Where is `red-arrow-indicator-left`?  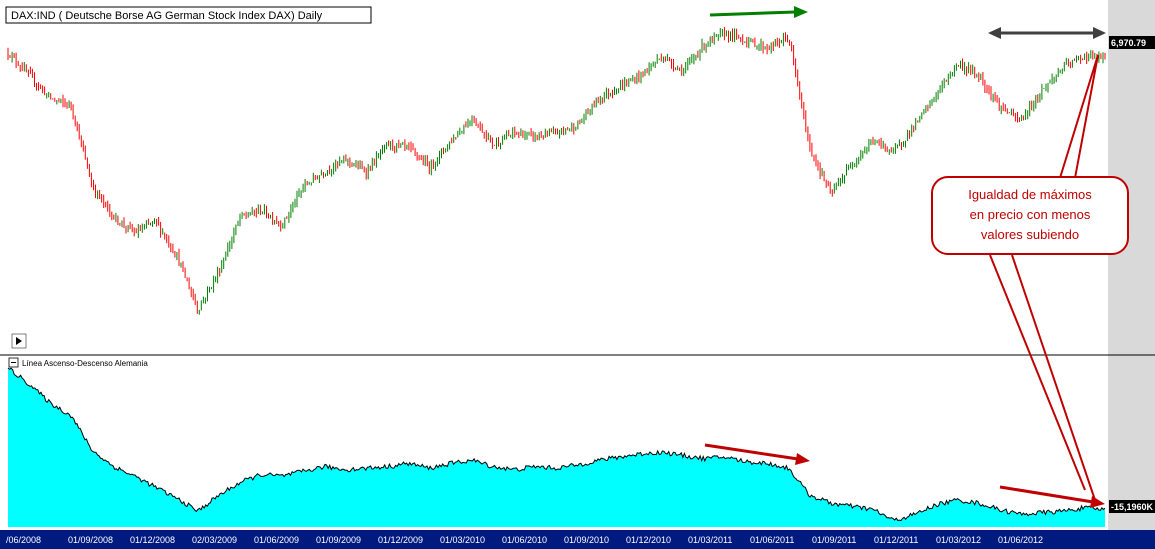
red-arrow-indicator-left is located at coordinates (757, 454).